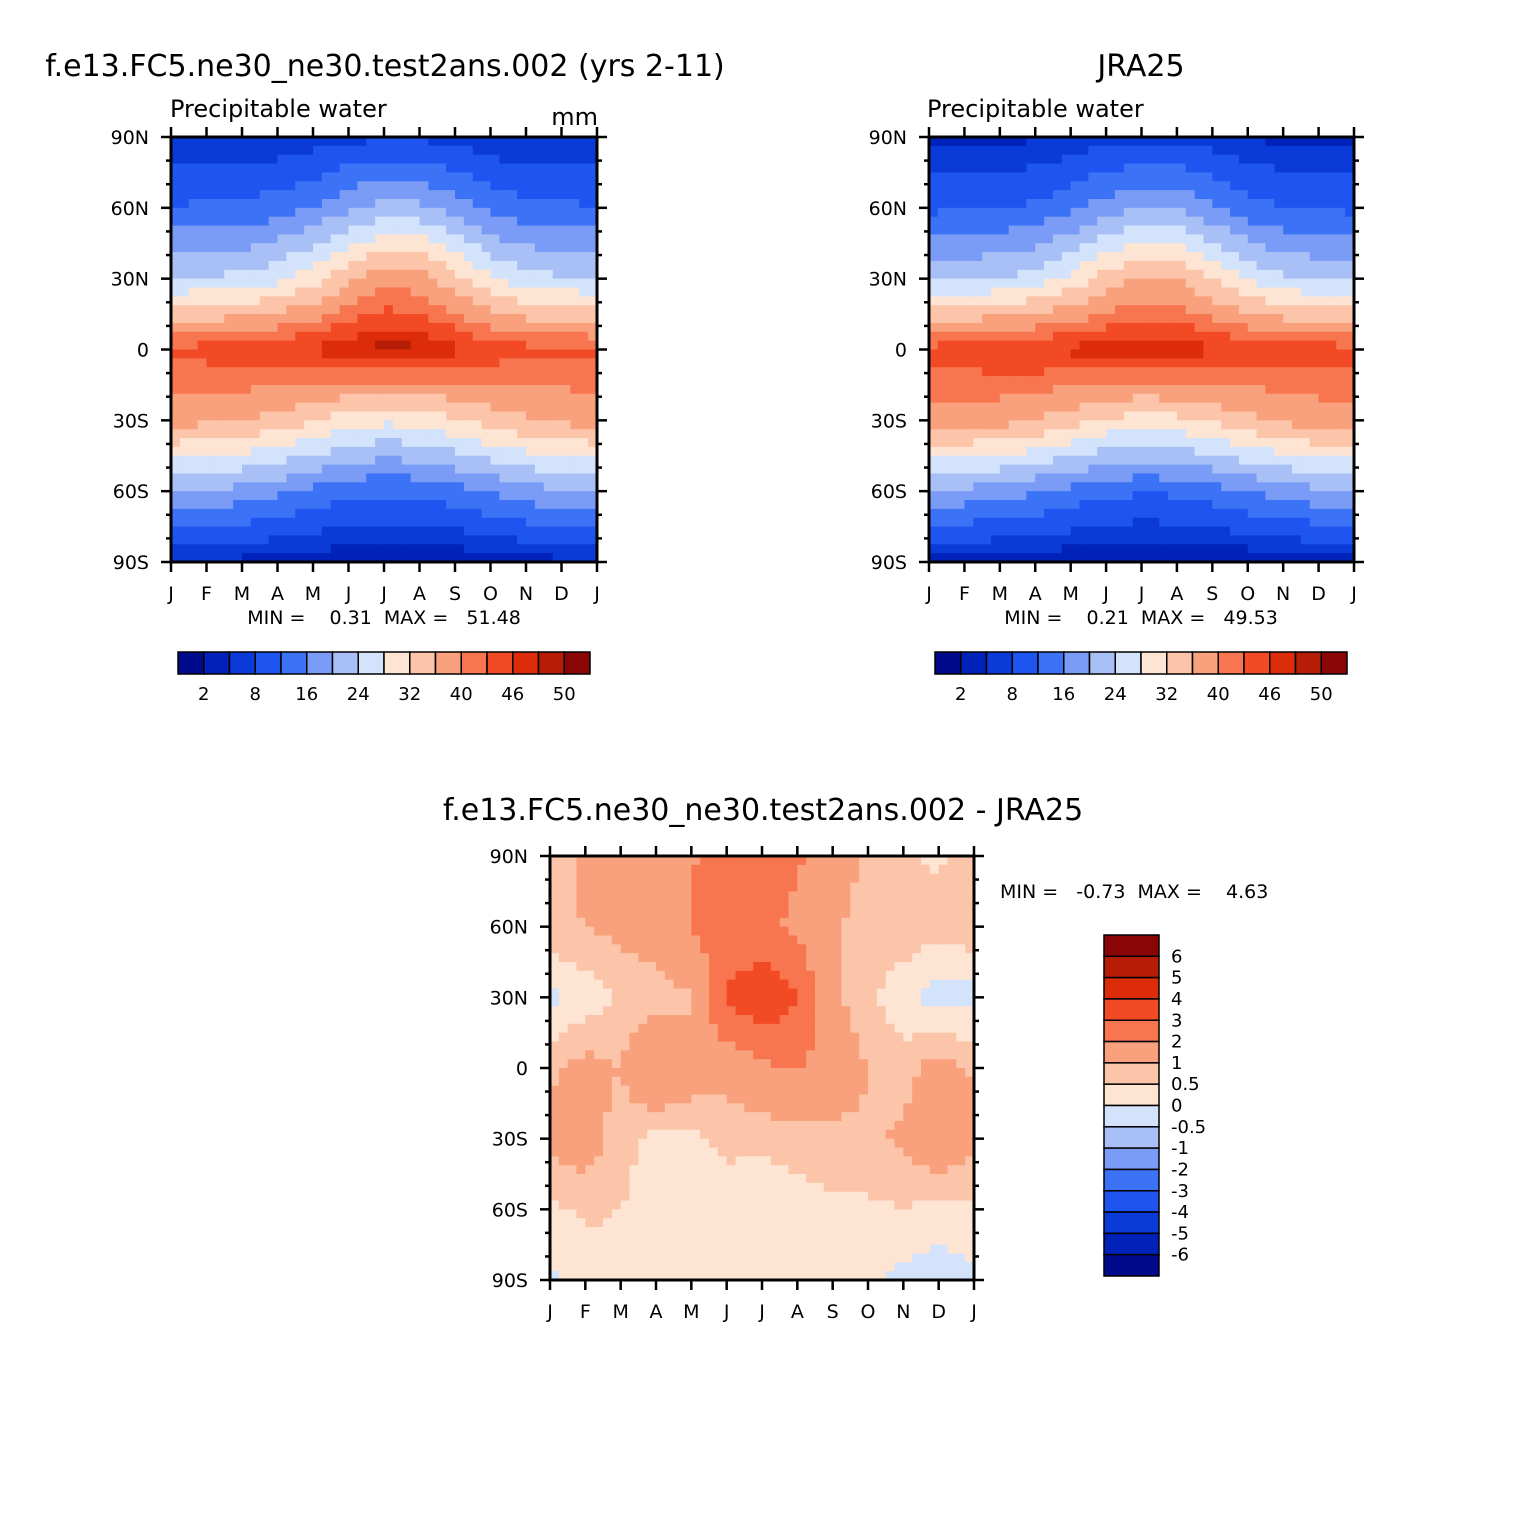  I want to click on panel-2-subtitle: Precipitable water, so click(1035, 109).